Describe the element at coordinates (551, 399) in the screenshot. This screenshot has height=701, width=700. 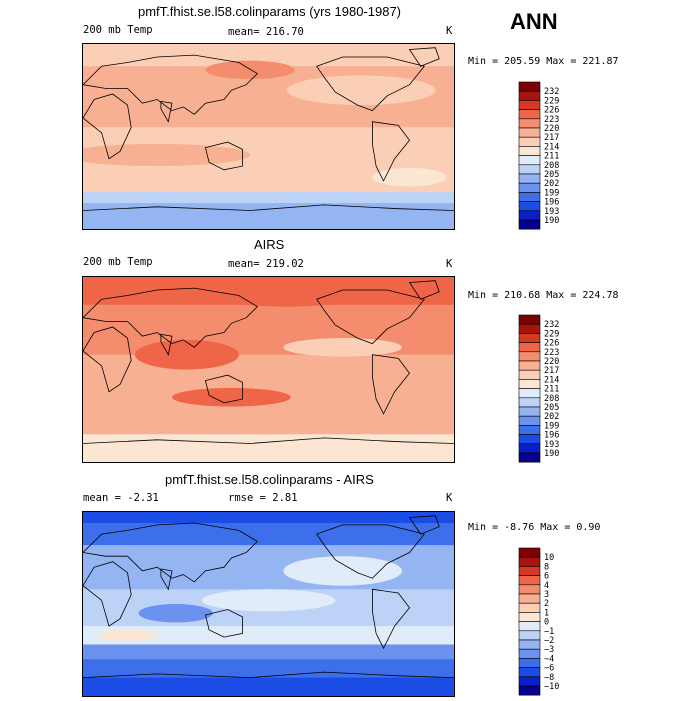
I see `colorbar-tick-label: 208` at that location.